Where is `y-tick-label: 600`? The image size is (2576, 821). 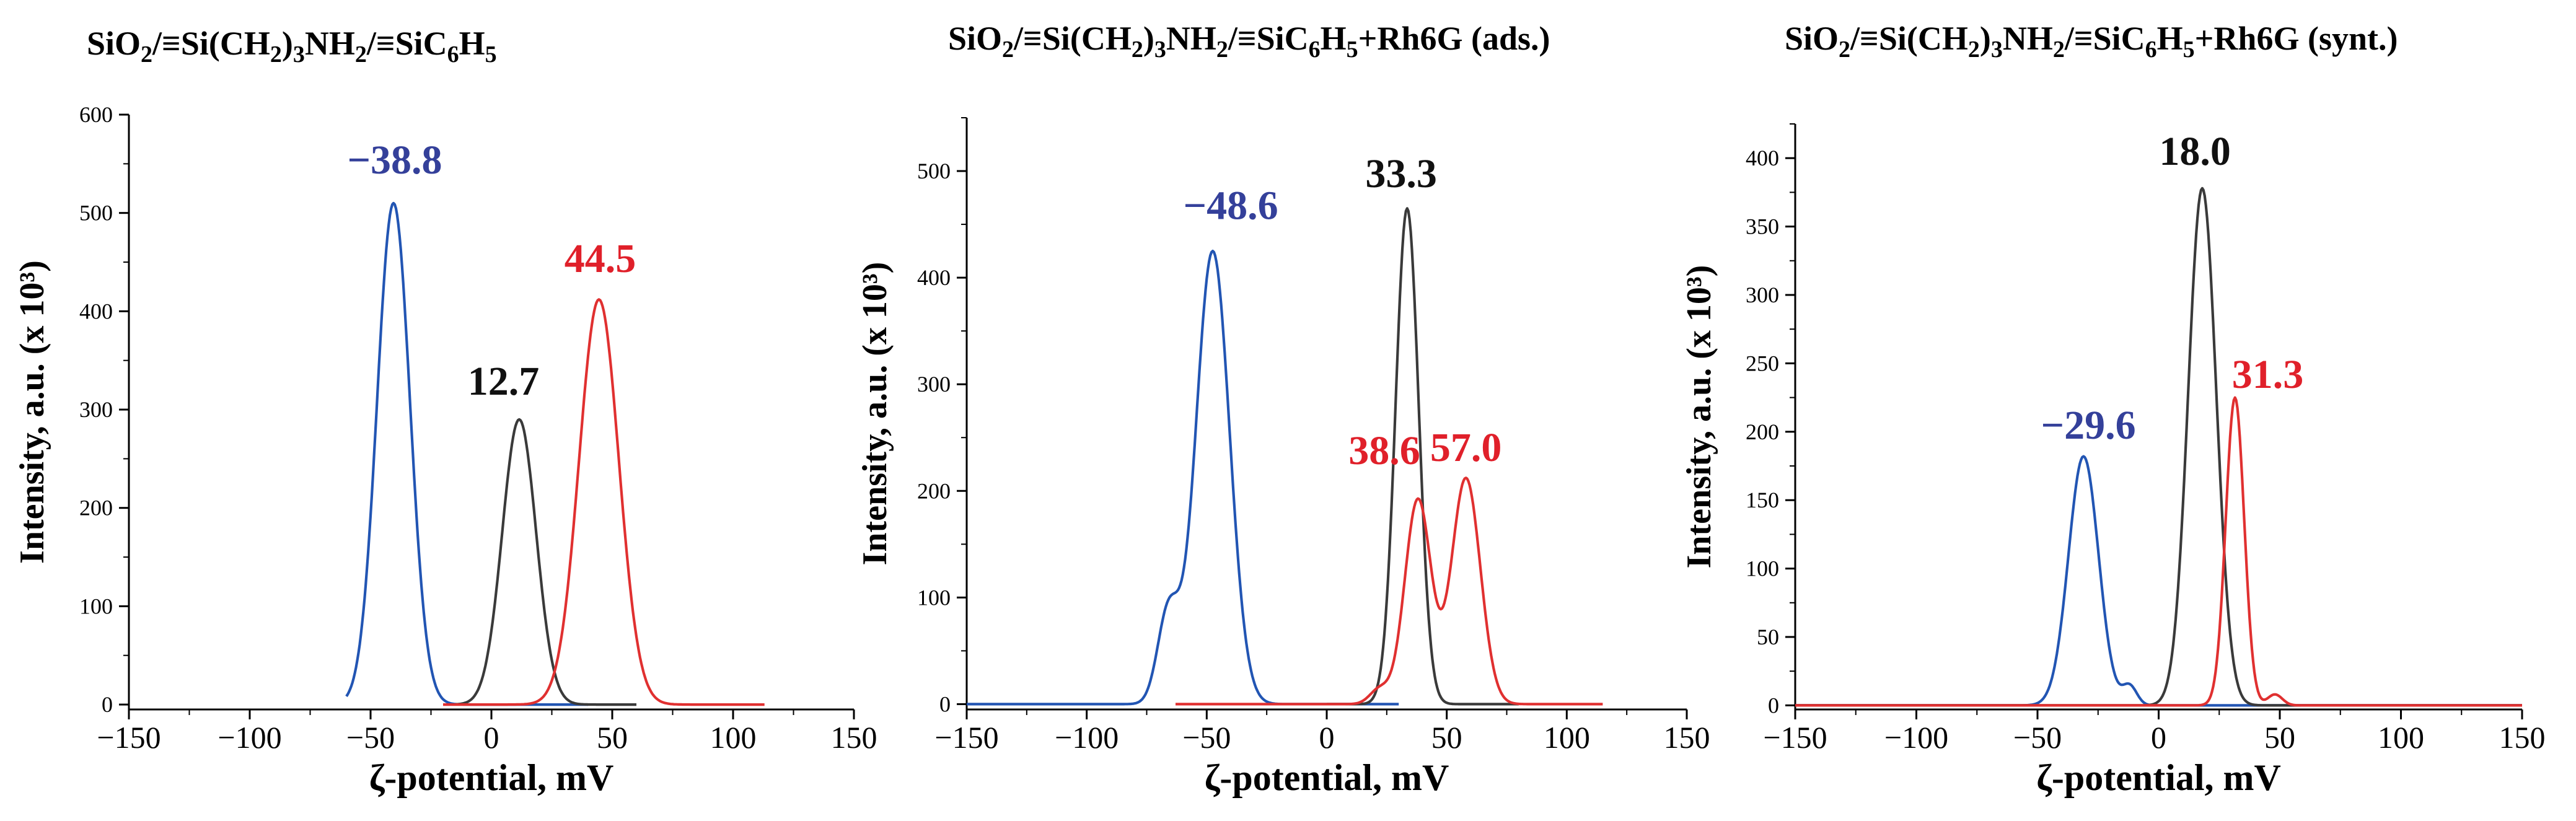
y-tick-label: 600 is located at coordinates (96, 114).